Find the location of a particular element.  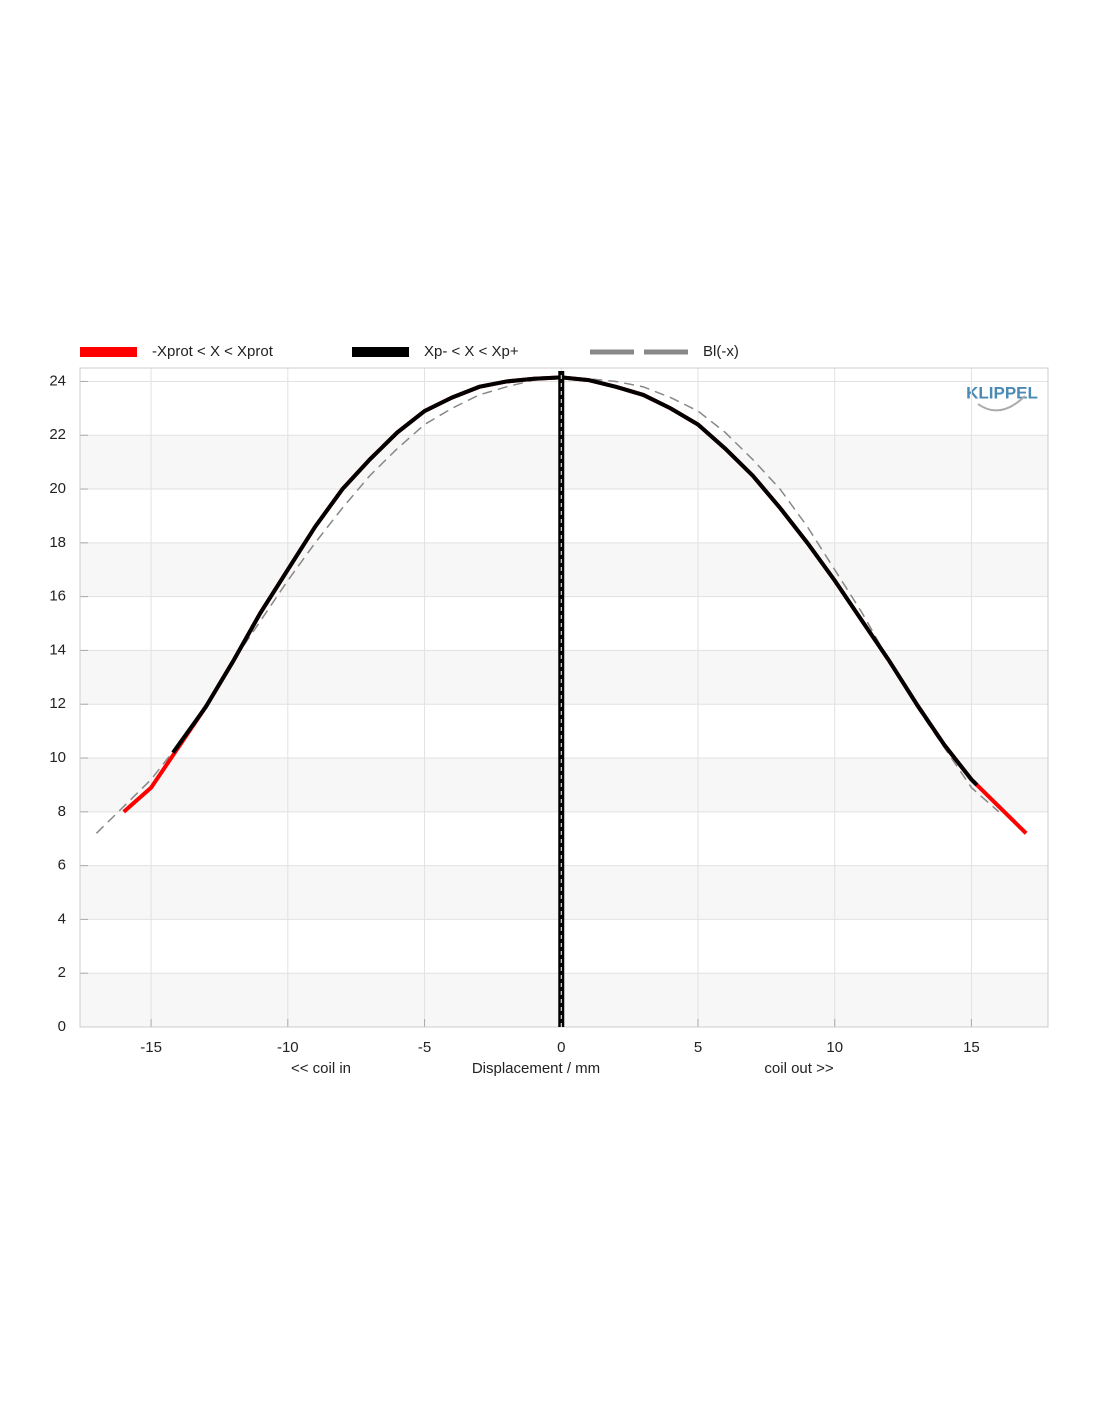

y-tick-label: 18 is located at coordinates (57, 542).